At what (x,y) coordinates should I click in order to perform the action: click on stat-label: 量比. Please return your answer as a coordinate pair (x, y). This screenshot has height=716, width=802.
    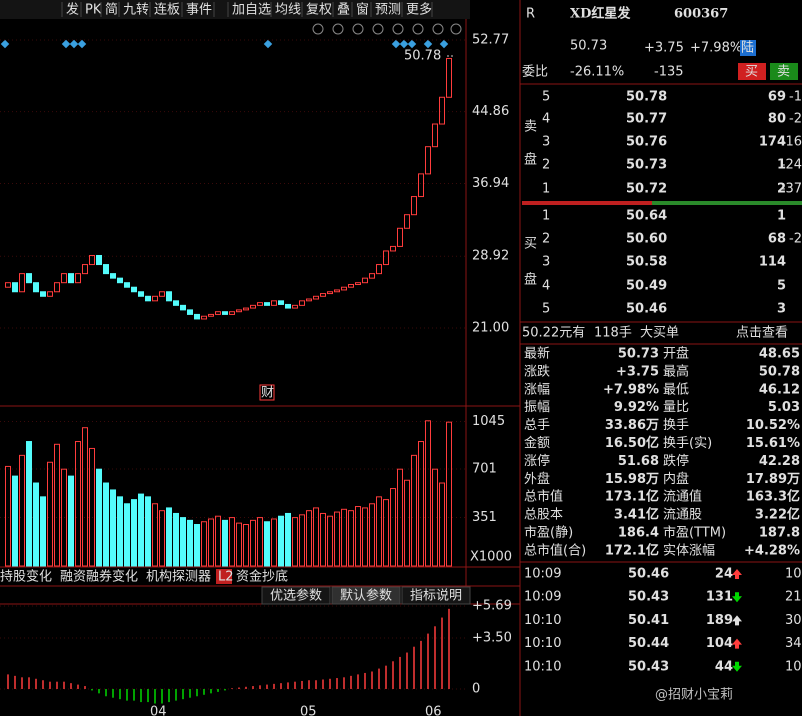
    Looking at the image, I should click on (676, 407).